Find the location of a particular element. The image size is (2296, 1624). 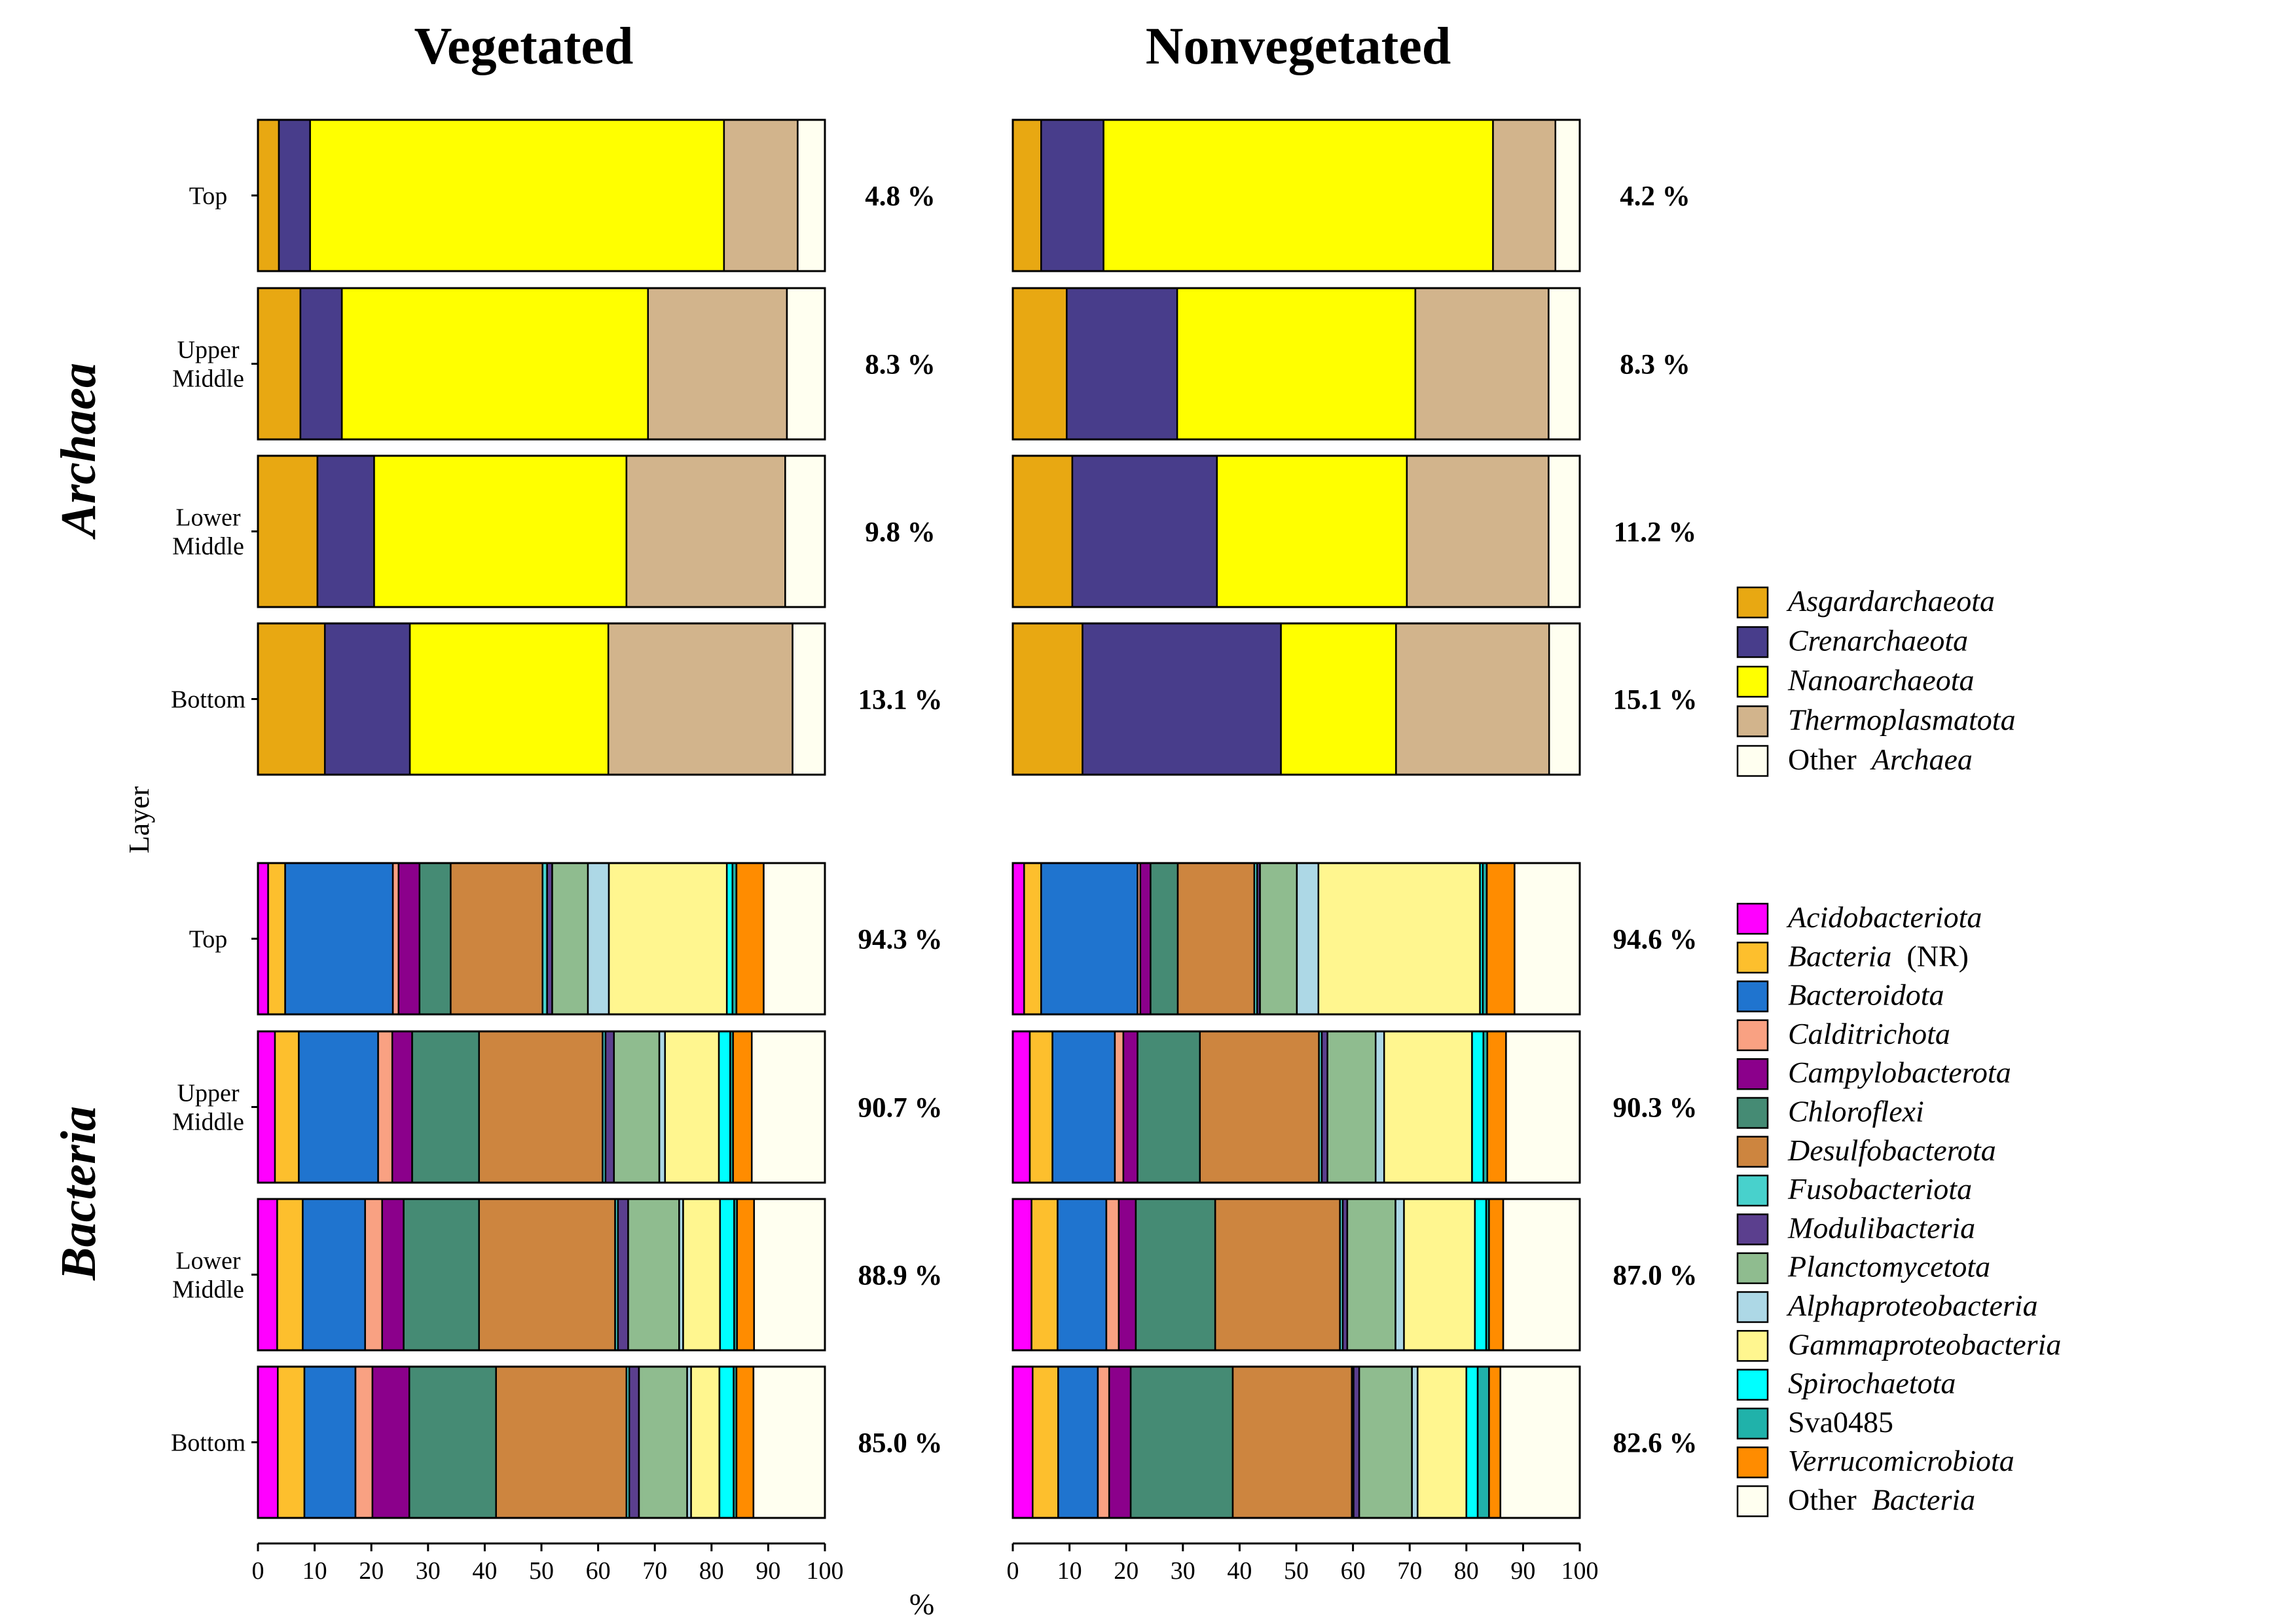

x-tick-label: 20 is located at coordinates (1126, 1571).